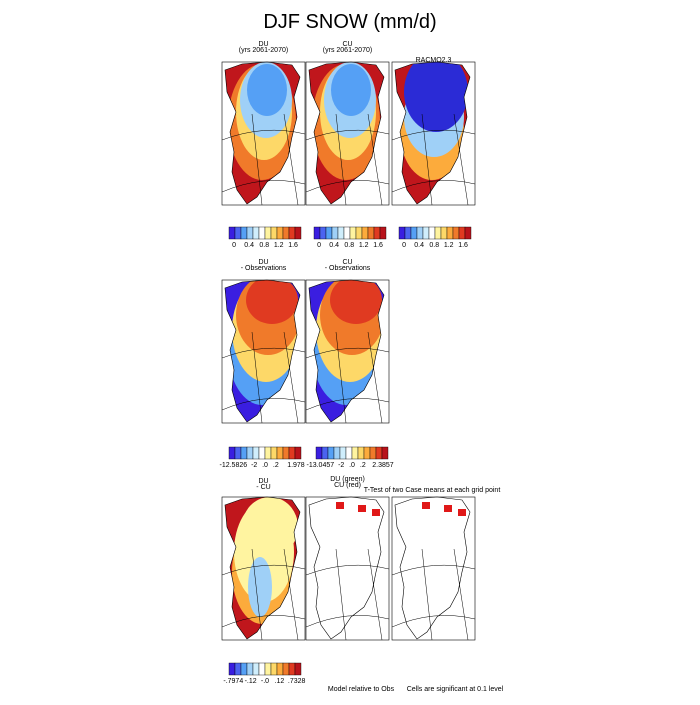 The width and height of the screenshot is (700, 705). I want to click on panel-title: - Observations, so click(348, 268).